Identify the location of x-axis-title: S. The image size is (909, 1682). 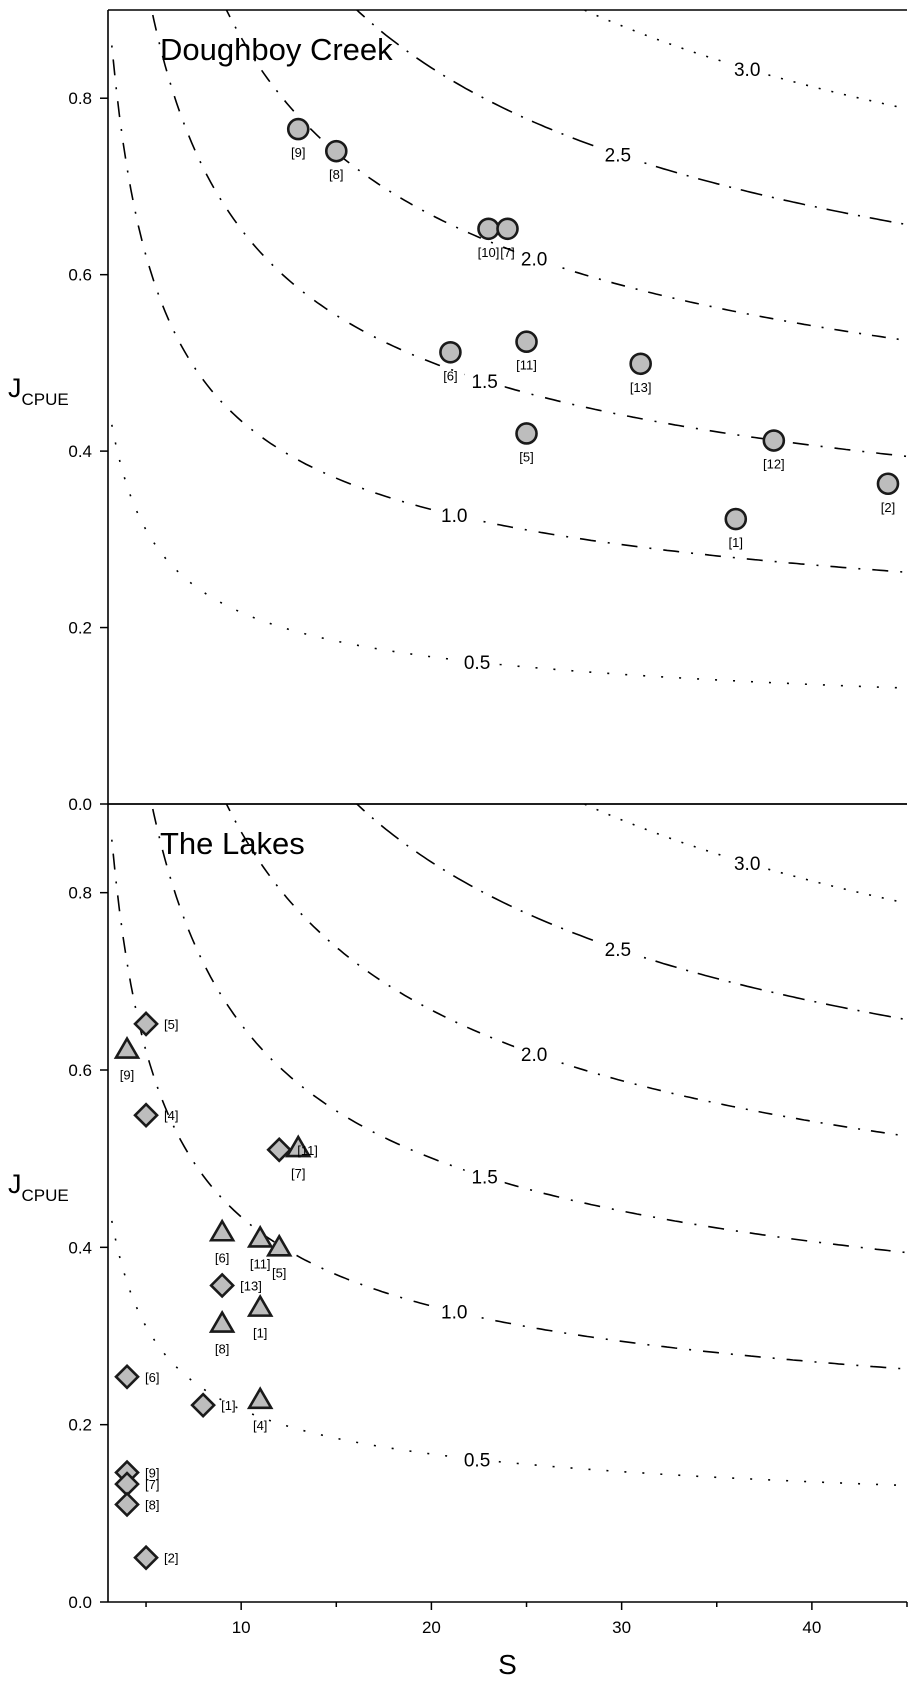
(507, 1664).